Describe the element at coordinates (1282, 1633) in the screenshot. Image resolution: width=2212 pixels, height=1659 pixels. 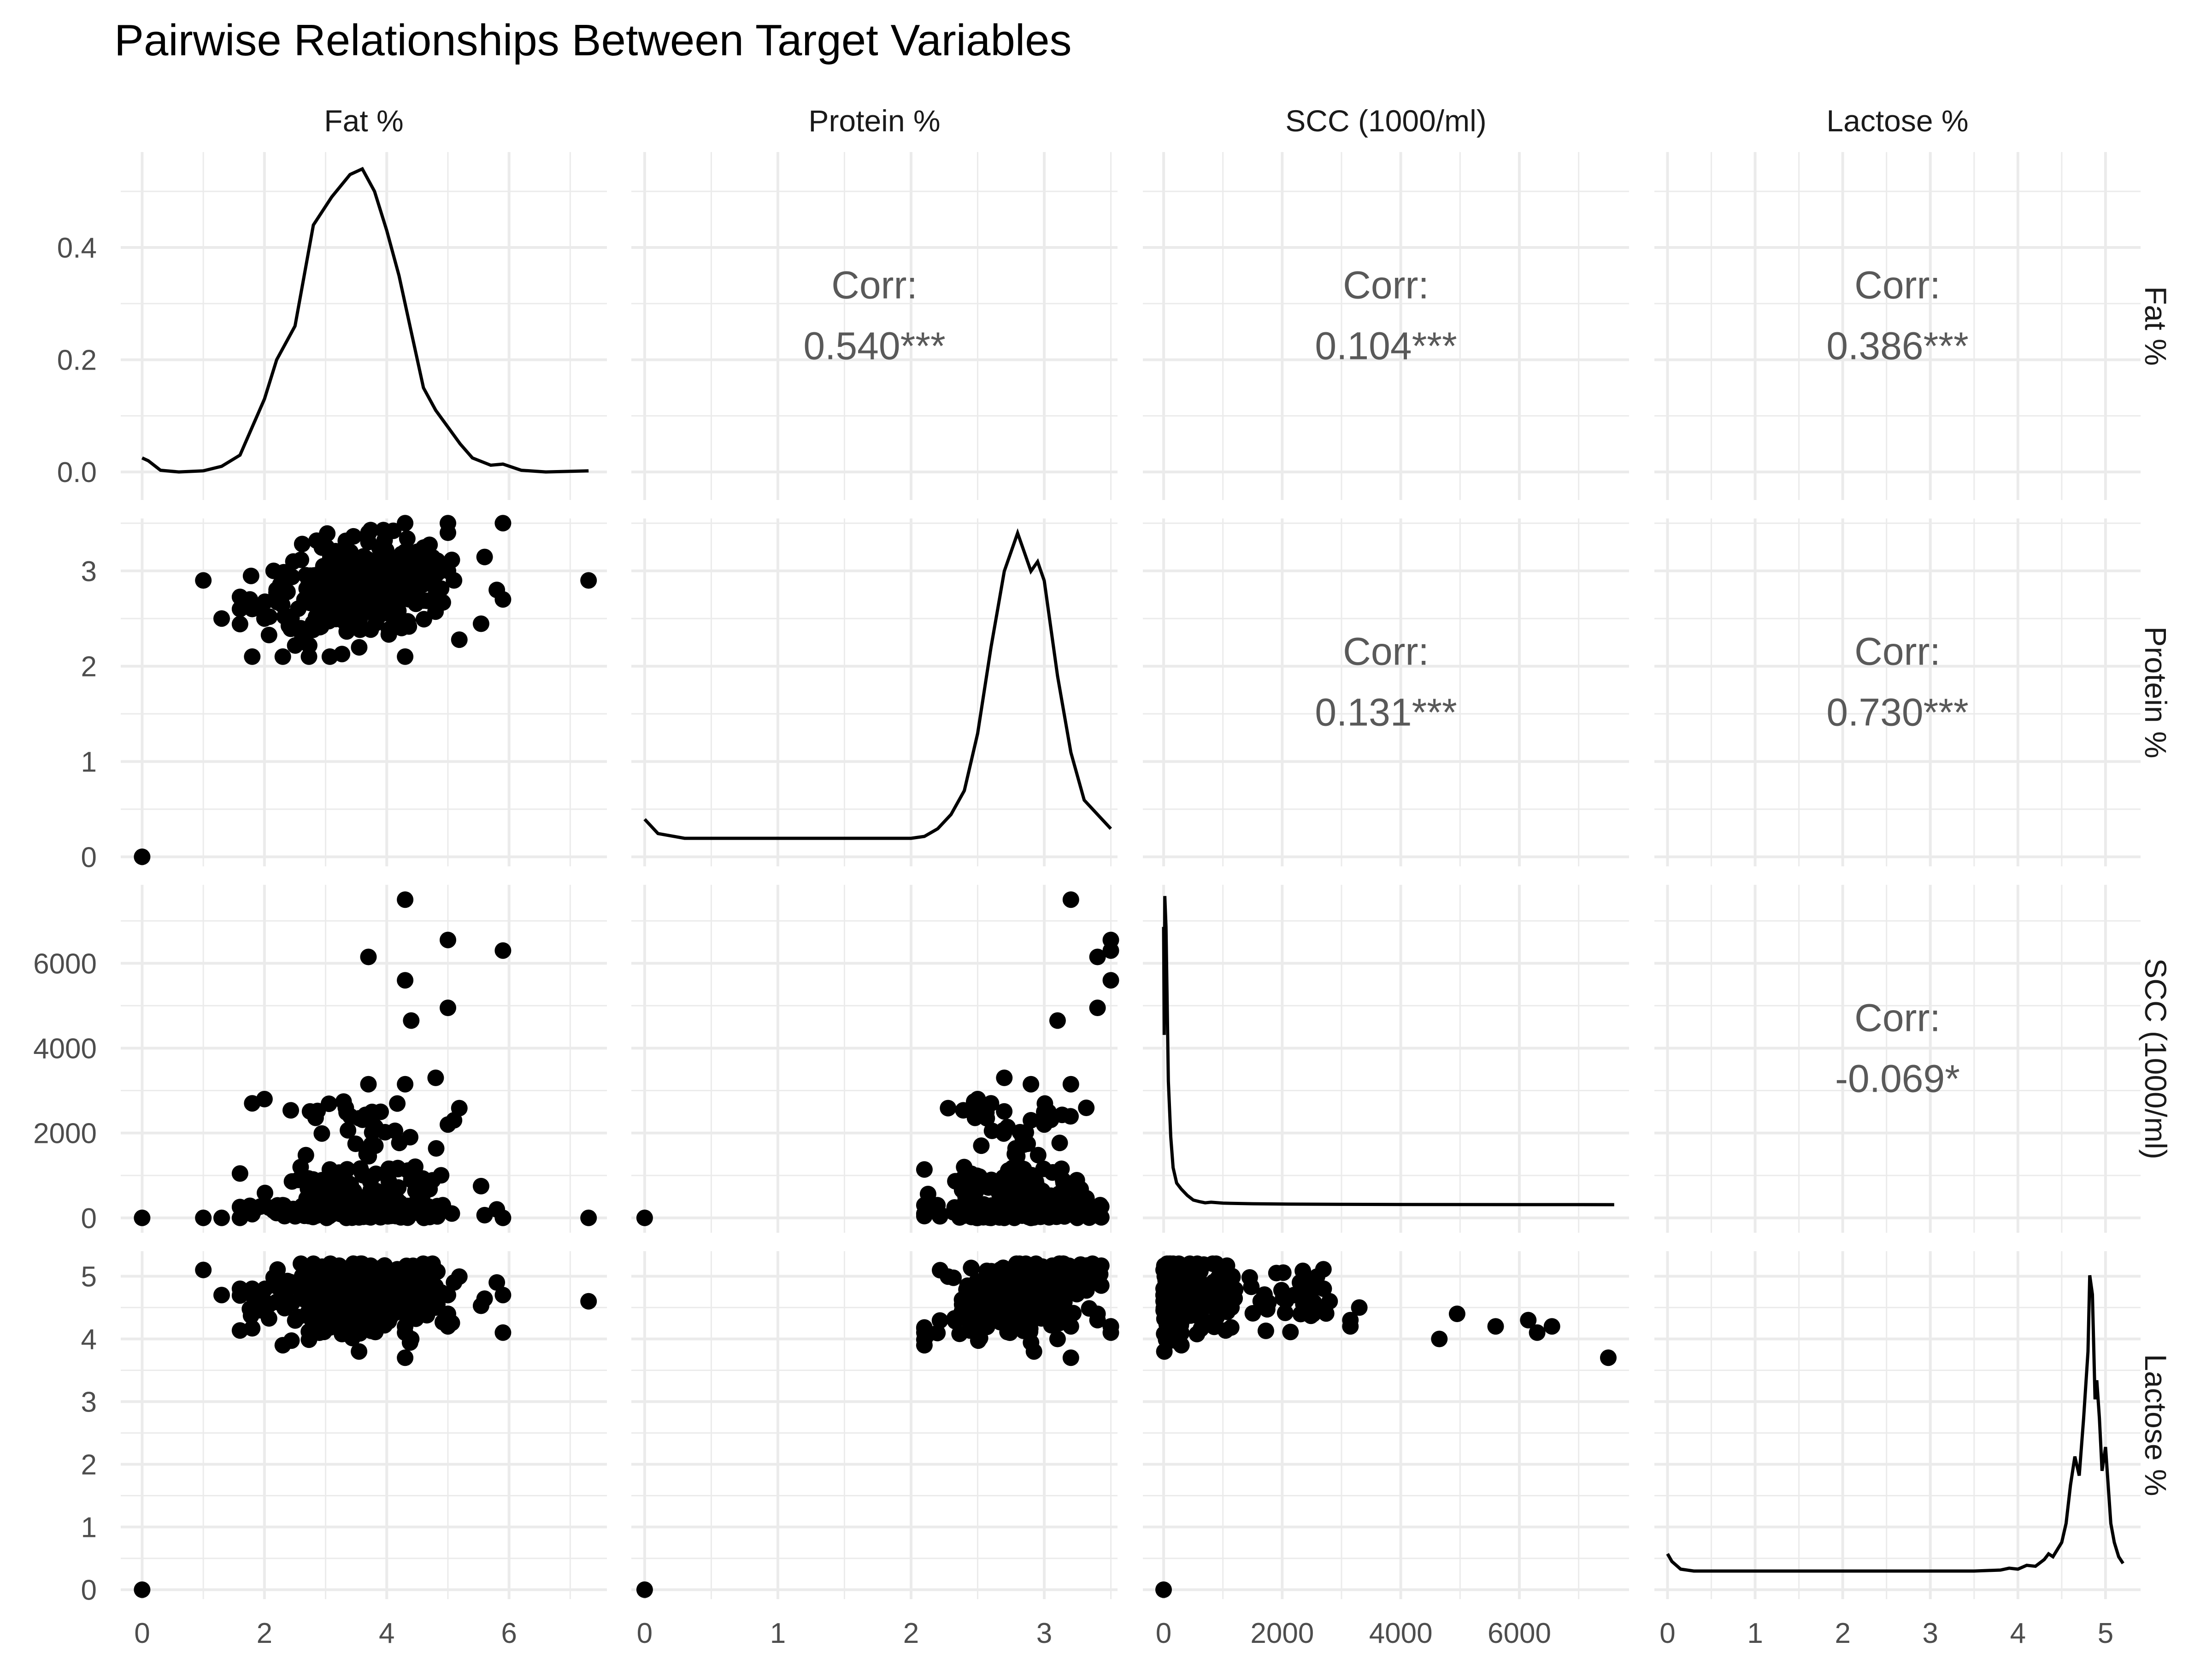
I see `x-tick-label: 2000` at that location.